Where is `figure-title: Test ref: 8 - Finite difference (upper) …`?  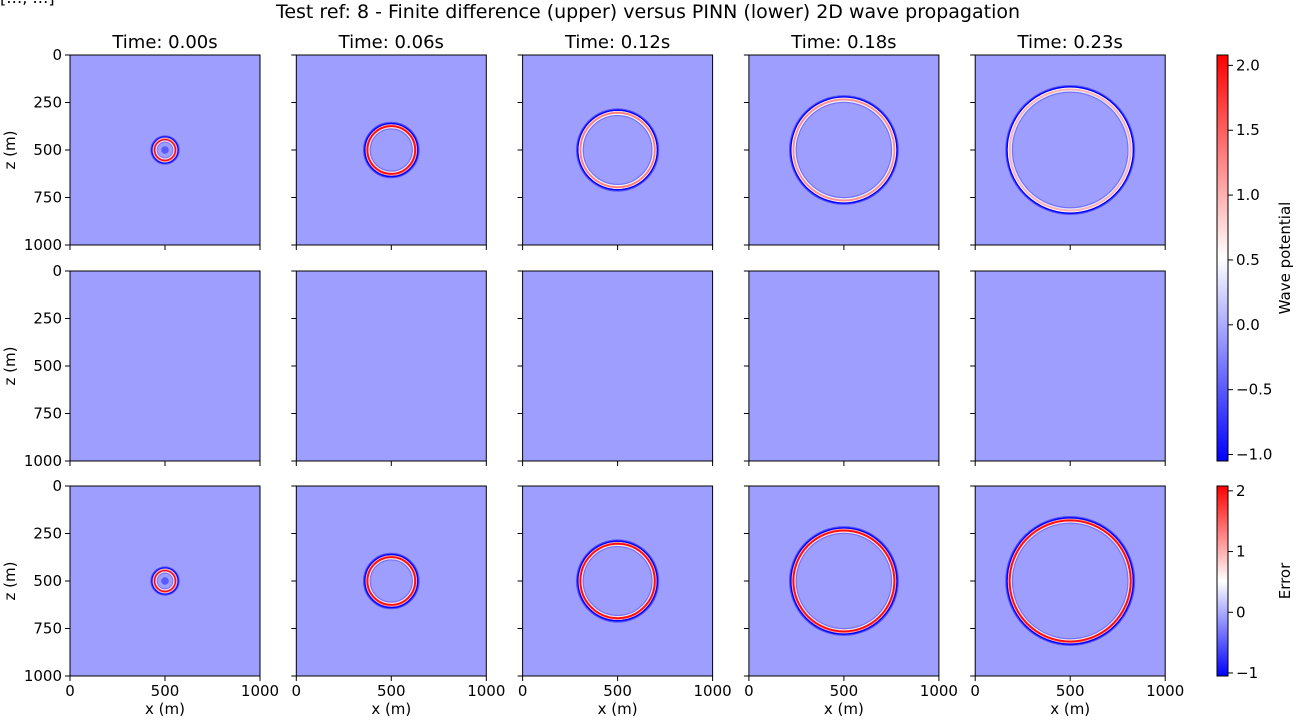
figure-title: Test ref: 8 - Finite difference (upper) … is located at coordinates (647, 12).